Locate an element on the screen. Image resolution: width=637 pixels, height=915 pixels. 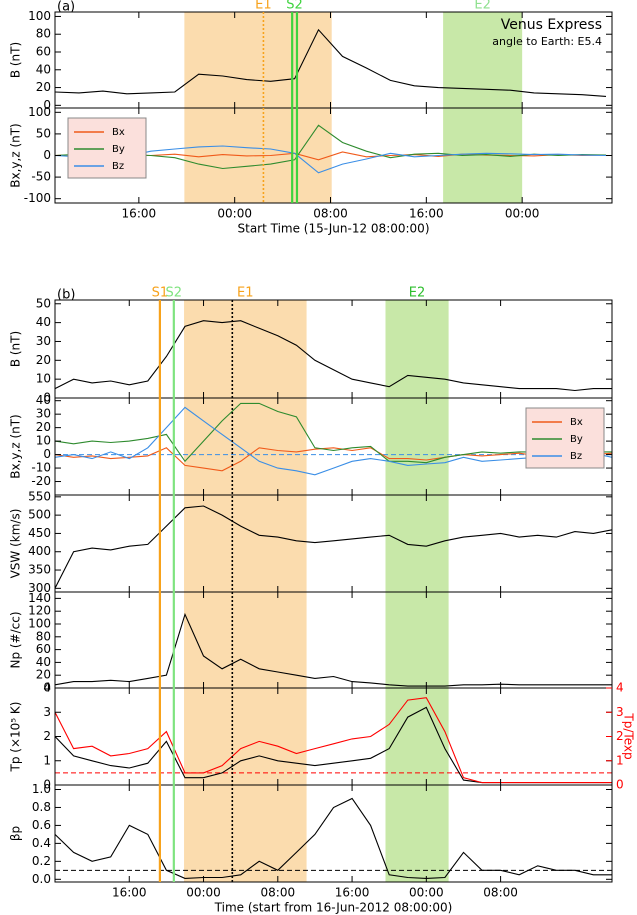
x-axis-label: Time (start from 16-Jun-2012 08:00:00) is located at coordinates (333, 908).